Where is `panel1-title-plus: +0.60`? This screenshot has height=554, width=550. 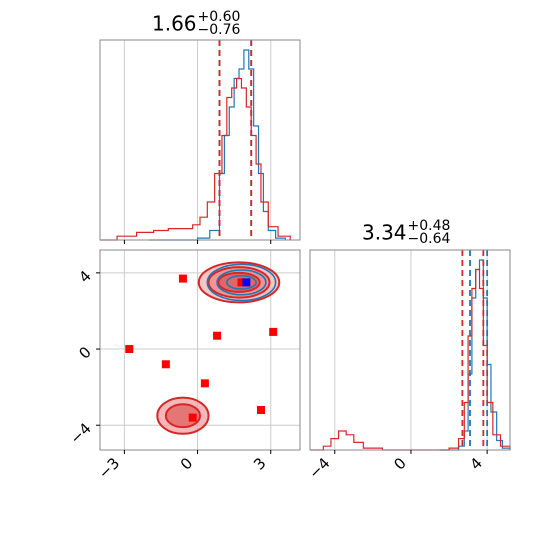 panel1-title-plus: +0.60 is located at coordinates (219, 16).